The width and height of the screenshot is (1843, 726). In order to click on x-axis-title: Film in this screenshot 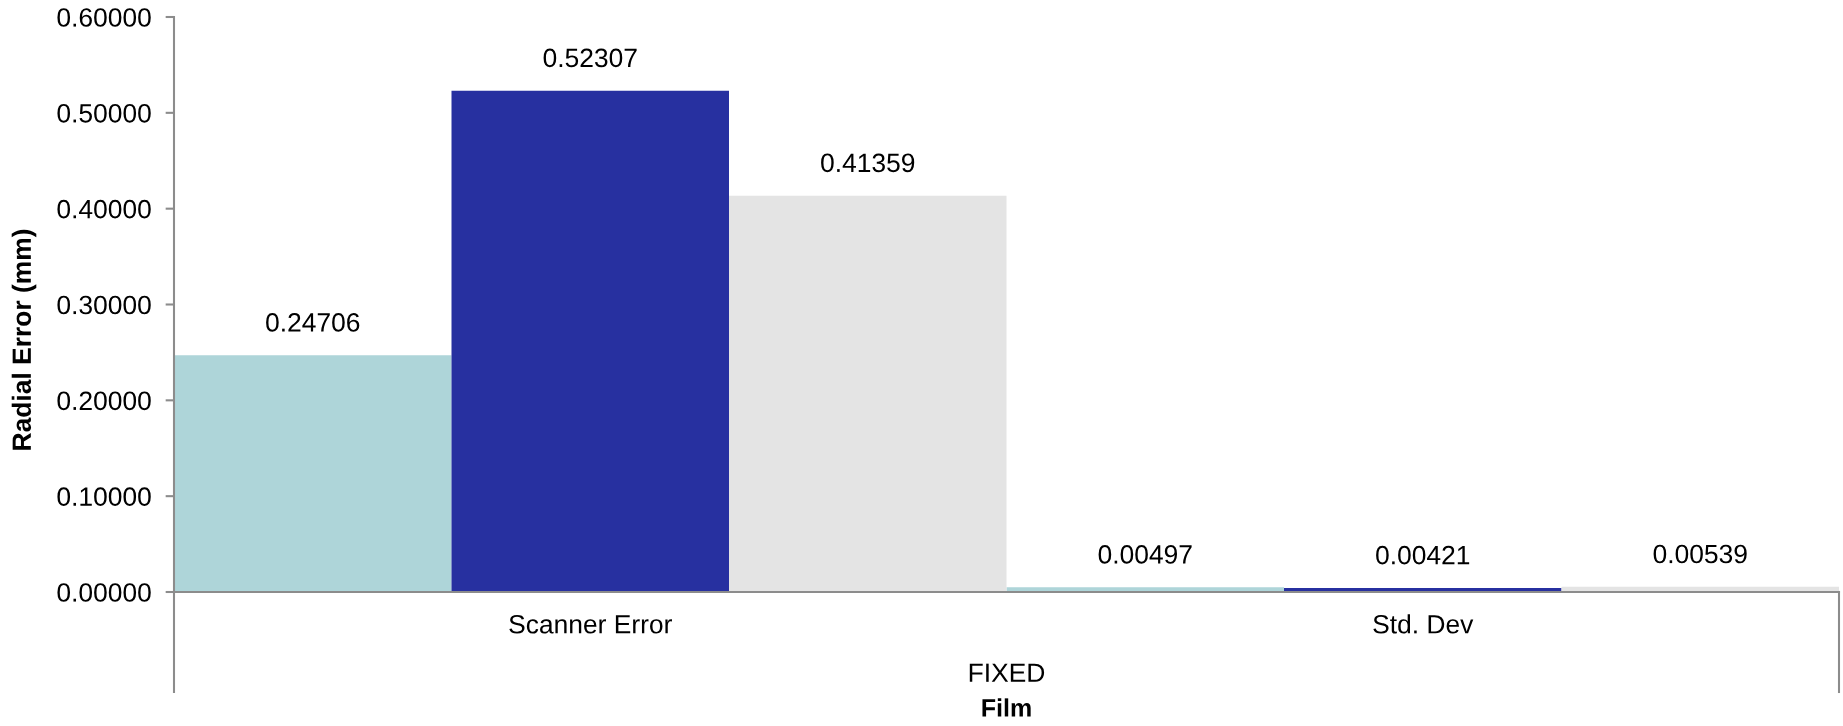, I will do `click(1006, 707)`.